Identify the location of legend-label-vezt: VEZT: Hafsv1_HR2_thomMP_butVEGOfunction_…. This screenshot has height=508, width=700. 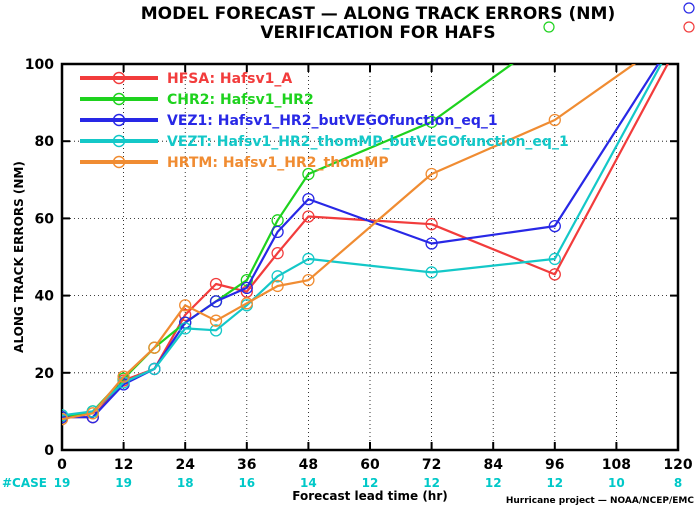
(368, 142).